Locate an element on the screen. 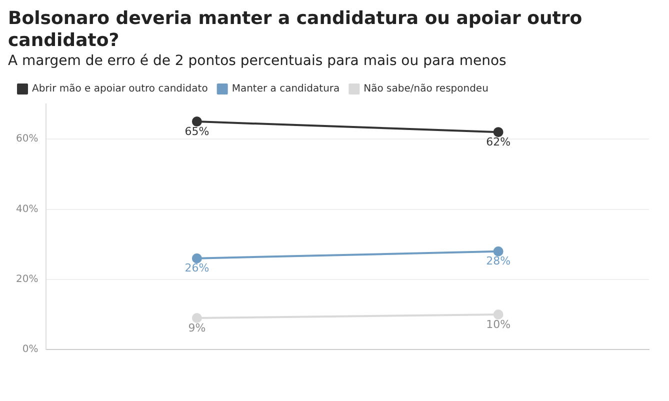 This screenshot has height=401, width=669. legend-label: Não sabe/não respondeu is located at coordinates (426, 89).